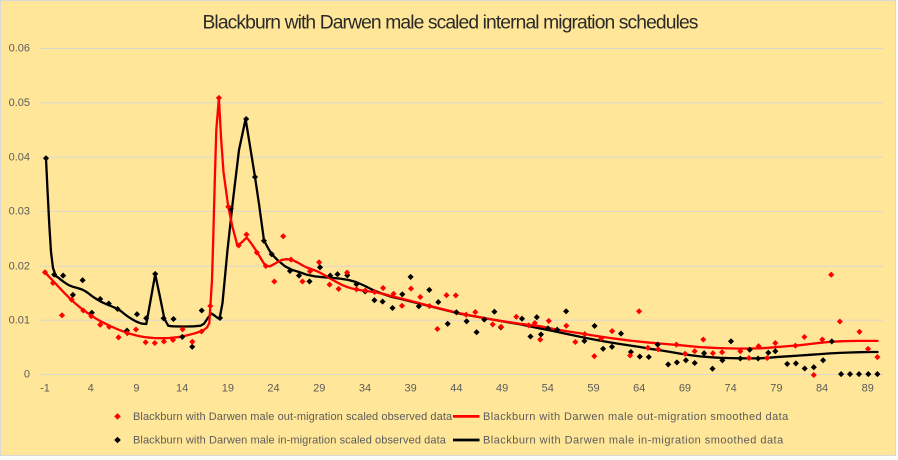  Describe the element at coordinates (19, 49) in the screenshot. I see `svg-text: 0.06` at that location.